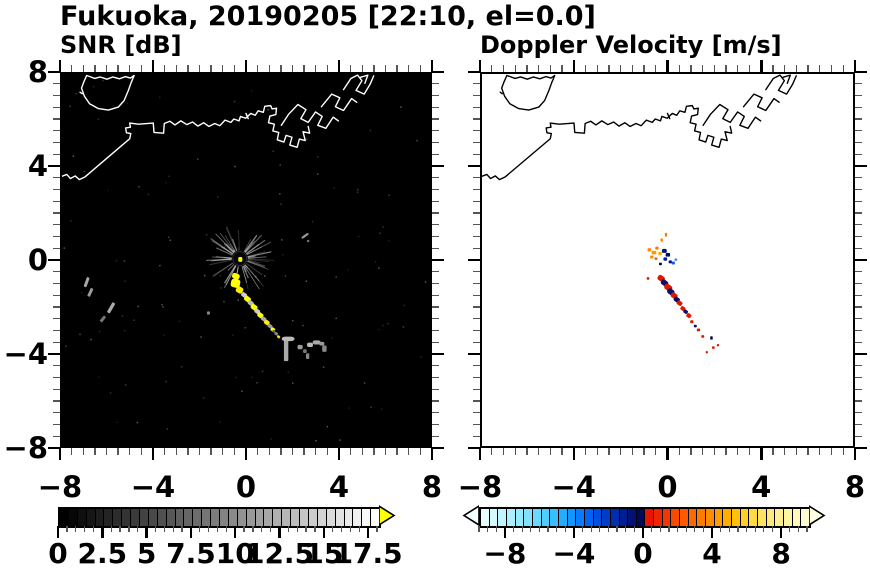 This screenshot has height=570, width=870. Describe the element at coordinates (855, 487) in the screenshot. I see `x-tick-label: 8` at that location.